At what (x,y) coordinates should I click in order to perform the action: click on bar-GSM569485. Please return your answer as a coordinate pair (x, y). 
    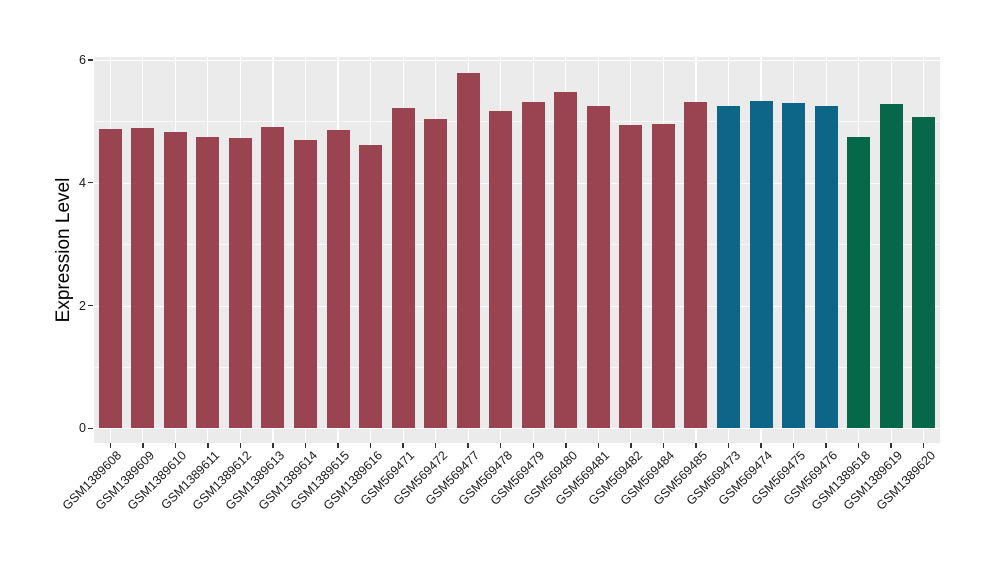
    Looking at the image, I should click on (696, 265).